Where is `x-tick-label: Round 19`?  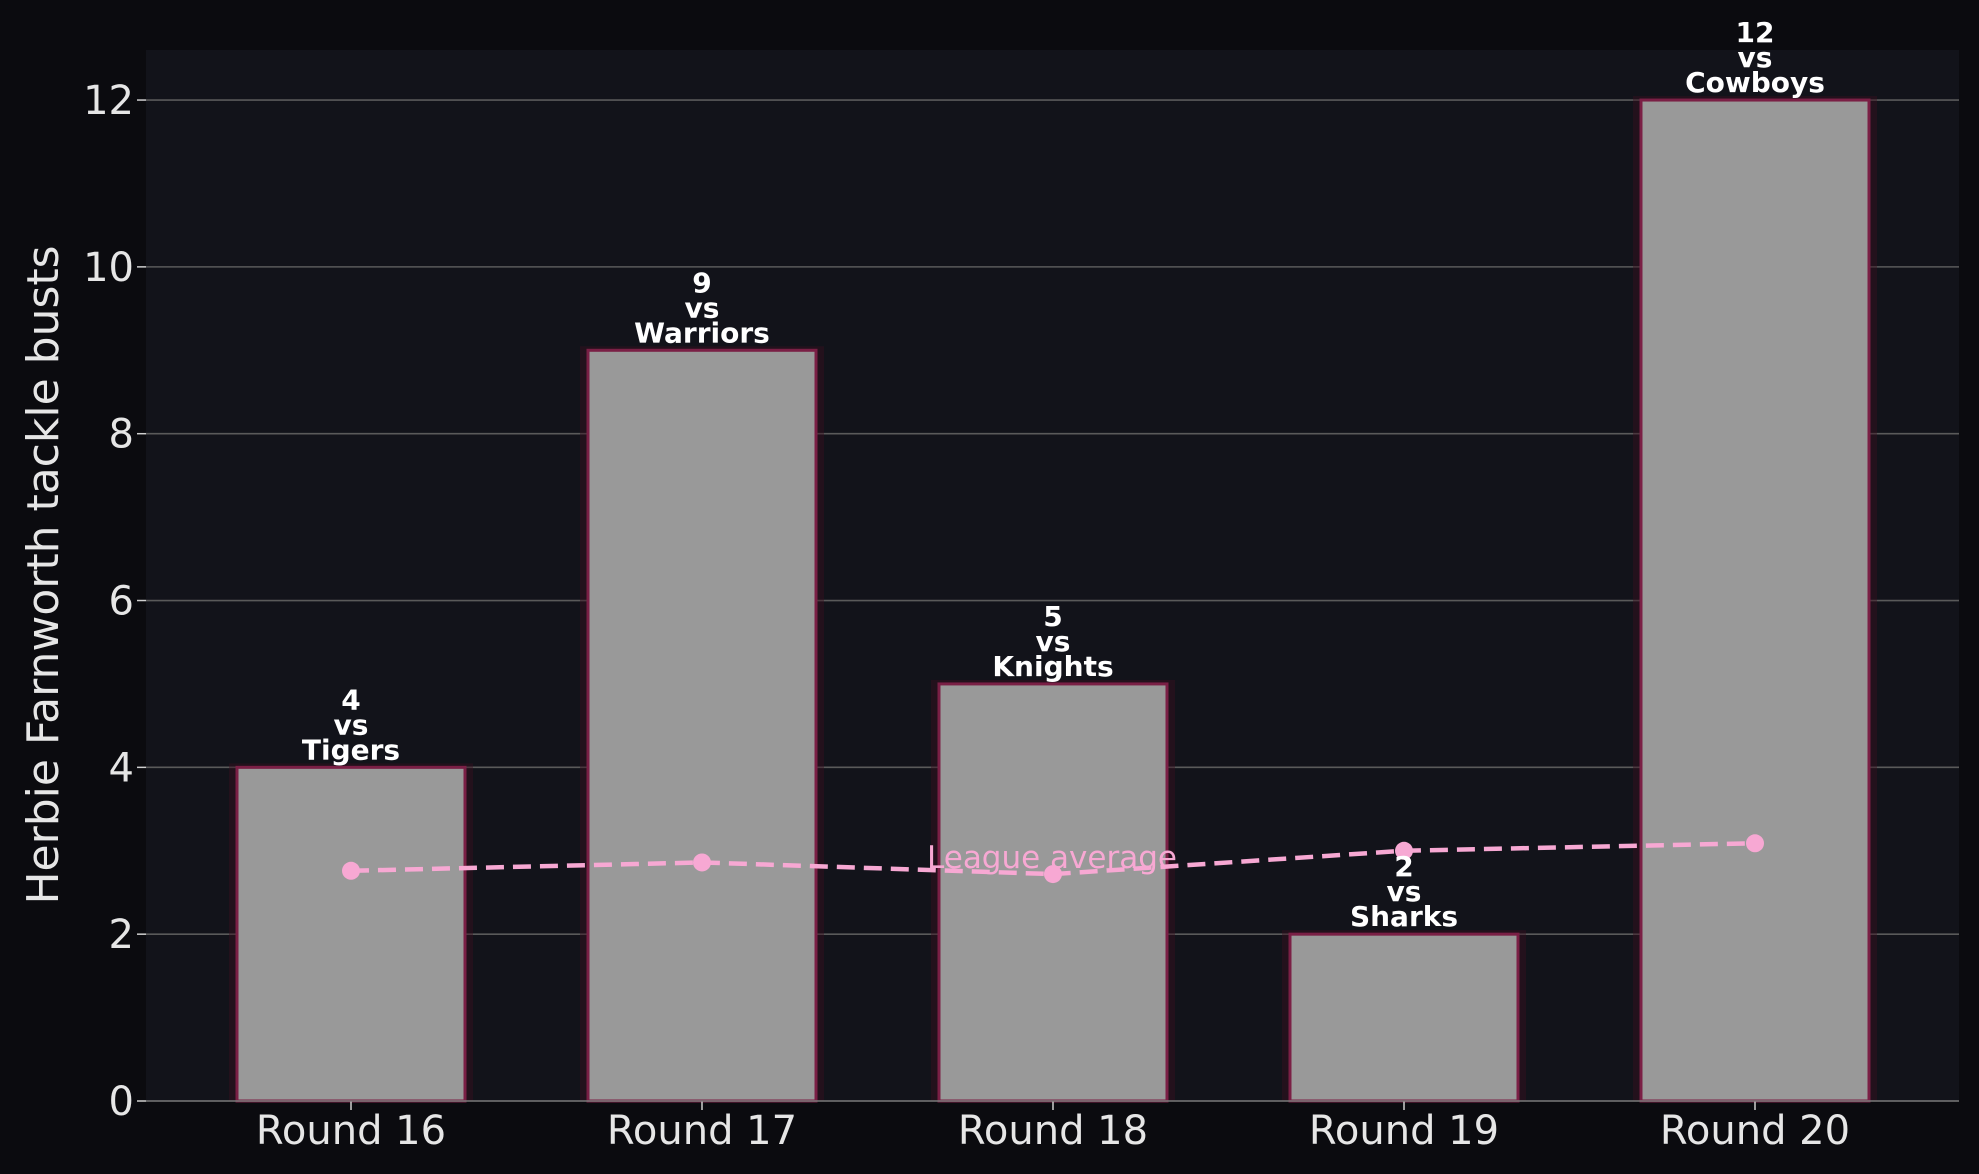 x-tick-label: Round 19 is located at coordinates (1404, 1131).